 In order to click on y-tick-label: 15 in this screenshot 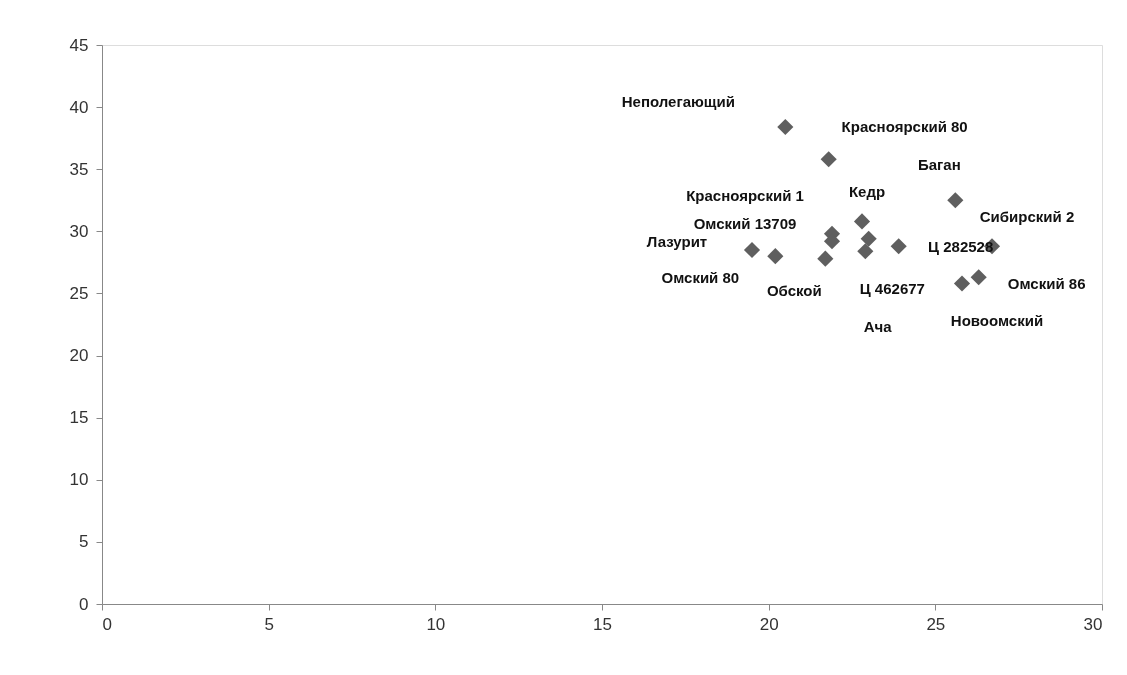, I will do `click(79, 418)`.